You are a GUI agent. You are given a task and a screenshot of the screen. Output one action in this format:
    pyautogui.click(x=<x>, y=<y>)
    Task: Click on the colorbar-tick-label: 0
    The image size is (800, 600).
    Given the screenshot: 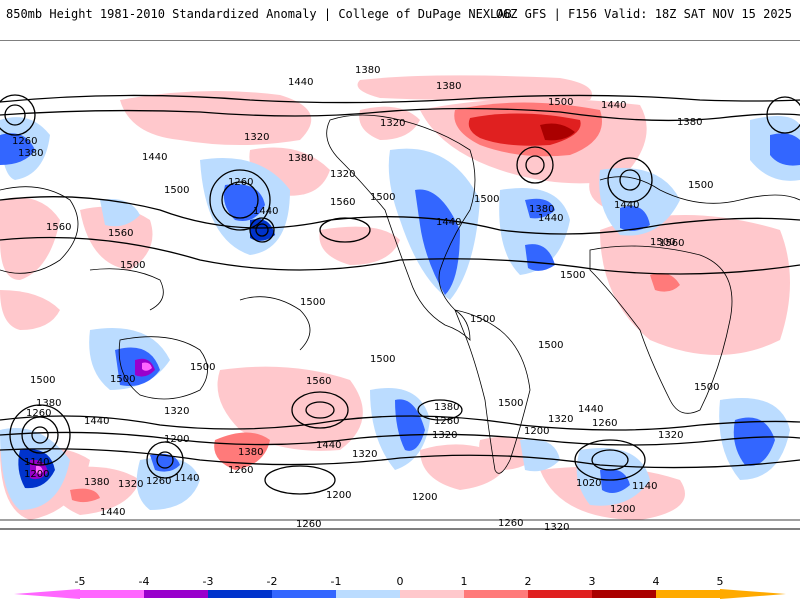 What is the action you would take?
    pyautogui.click(x=400, y=581)
    